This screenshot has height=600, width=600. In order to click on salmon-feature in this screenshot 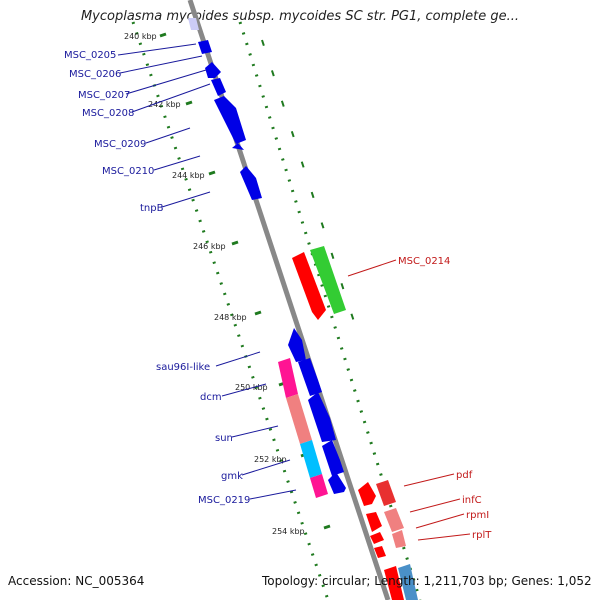, I will do `click(299, 419)`.